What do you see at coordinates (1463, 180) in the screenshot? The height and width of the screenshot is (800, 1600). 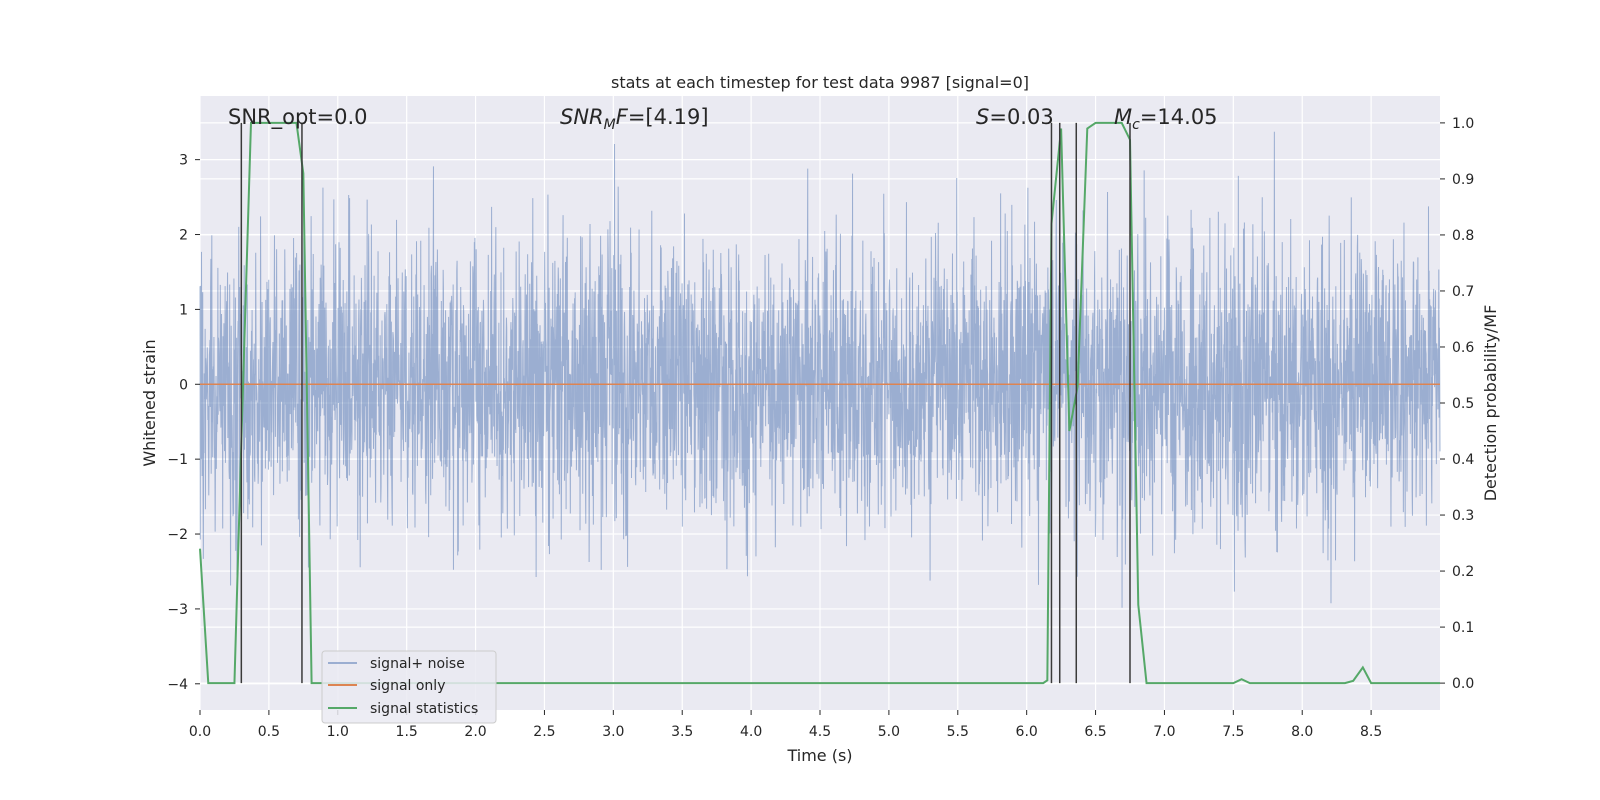 I see `y-right-tick-label: 0.9` at bounding box center [1463, 180].